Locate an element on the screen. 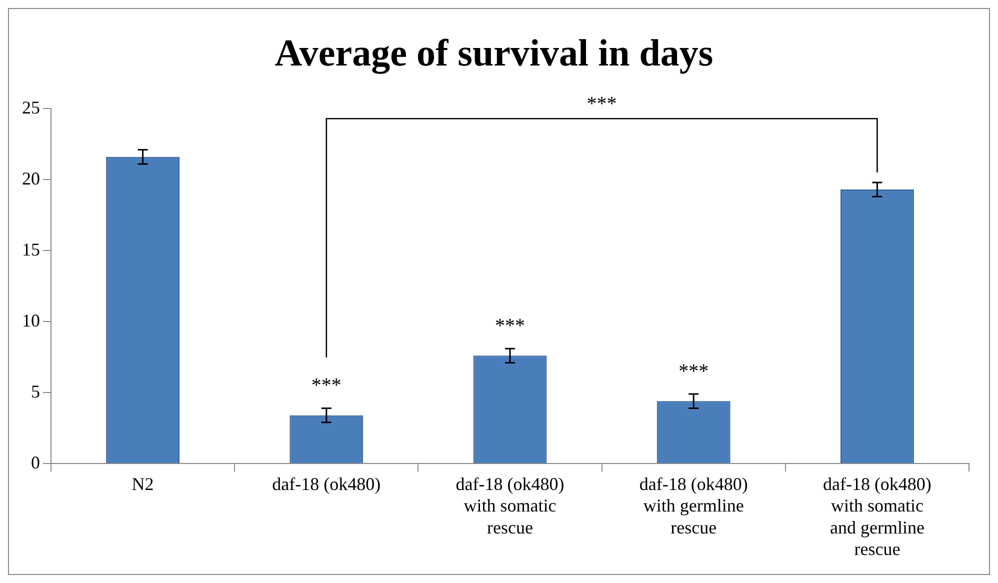 The height and width of the screenshot is (583, 998). y-tick-label: 10 is located at coordinates (31, 320).